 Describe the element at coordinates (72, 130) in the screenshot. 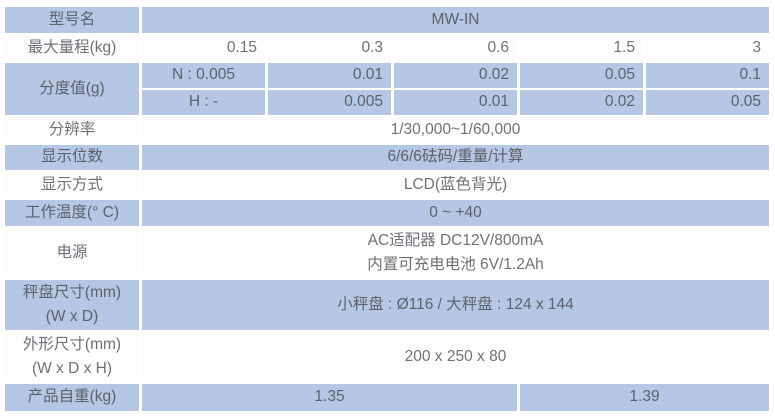

I see `resolution-label-cell: 分辨率` at that location.